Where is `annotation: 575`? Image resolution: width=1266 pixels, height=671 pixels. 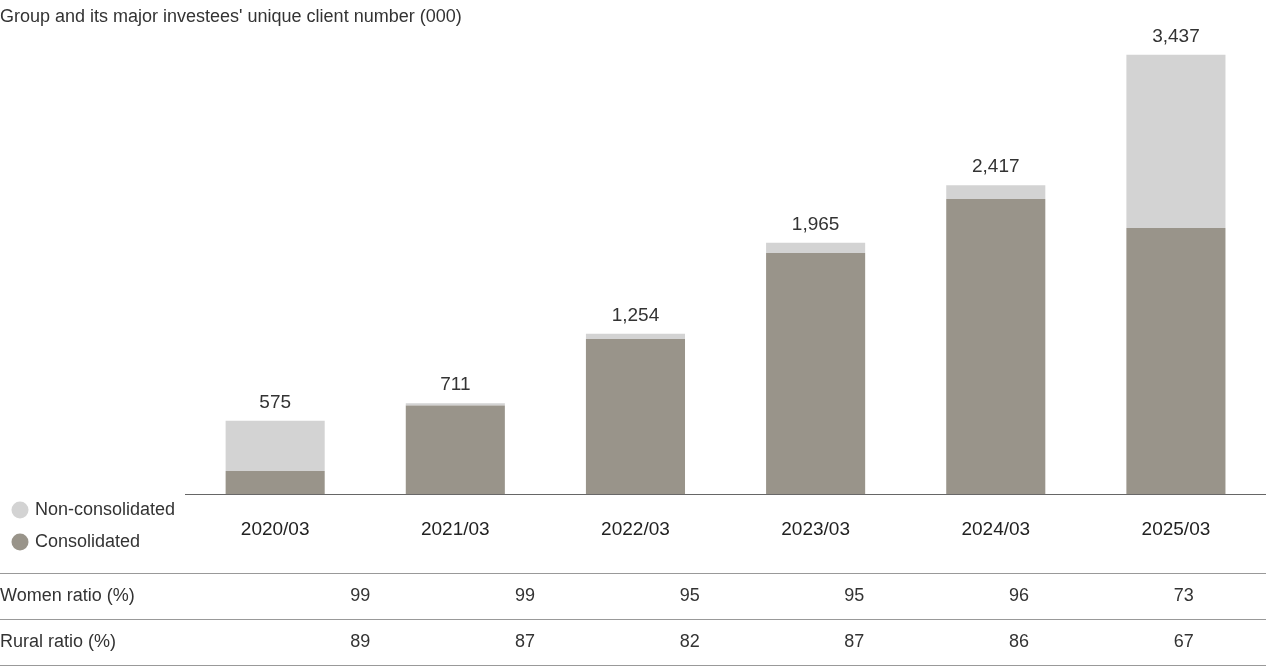 annotation: 575 is located at coordinates (275, 401).